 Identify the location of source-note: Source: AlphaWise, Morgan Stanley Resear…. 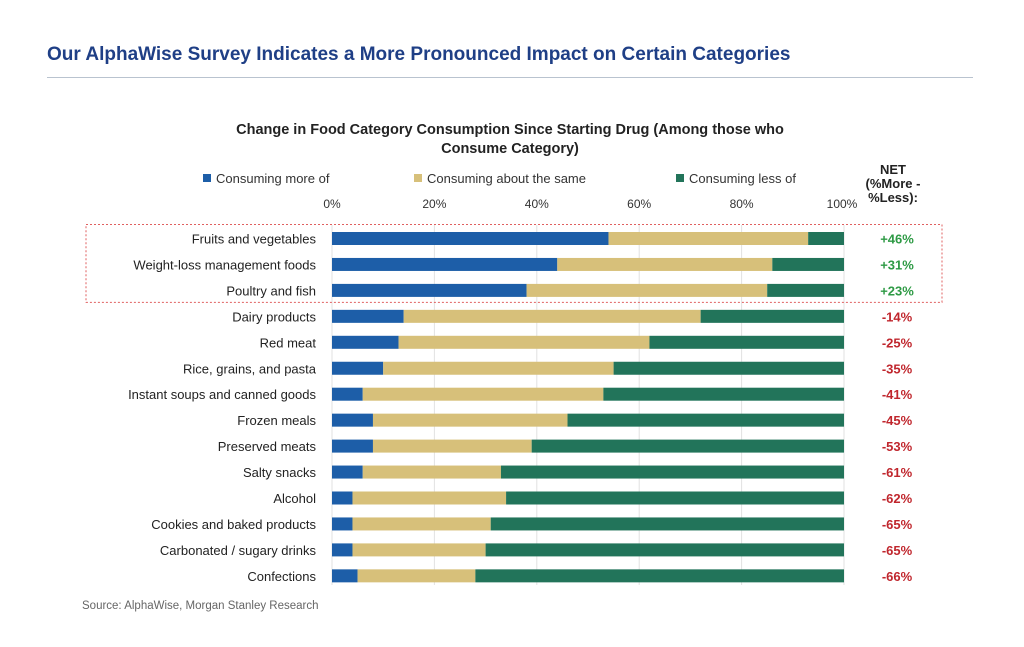
(200, 606).